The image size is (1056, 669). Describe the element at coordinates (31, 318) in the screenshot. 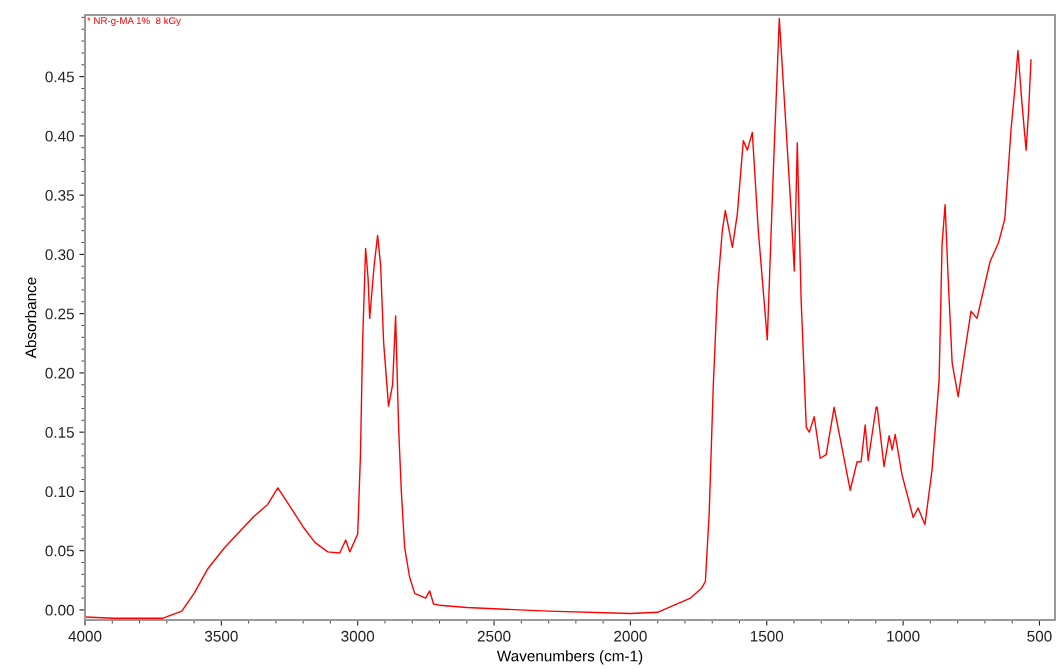

I see `y-axis-title: Absorbance` at that location.